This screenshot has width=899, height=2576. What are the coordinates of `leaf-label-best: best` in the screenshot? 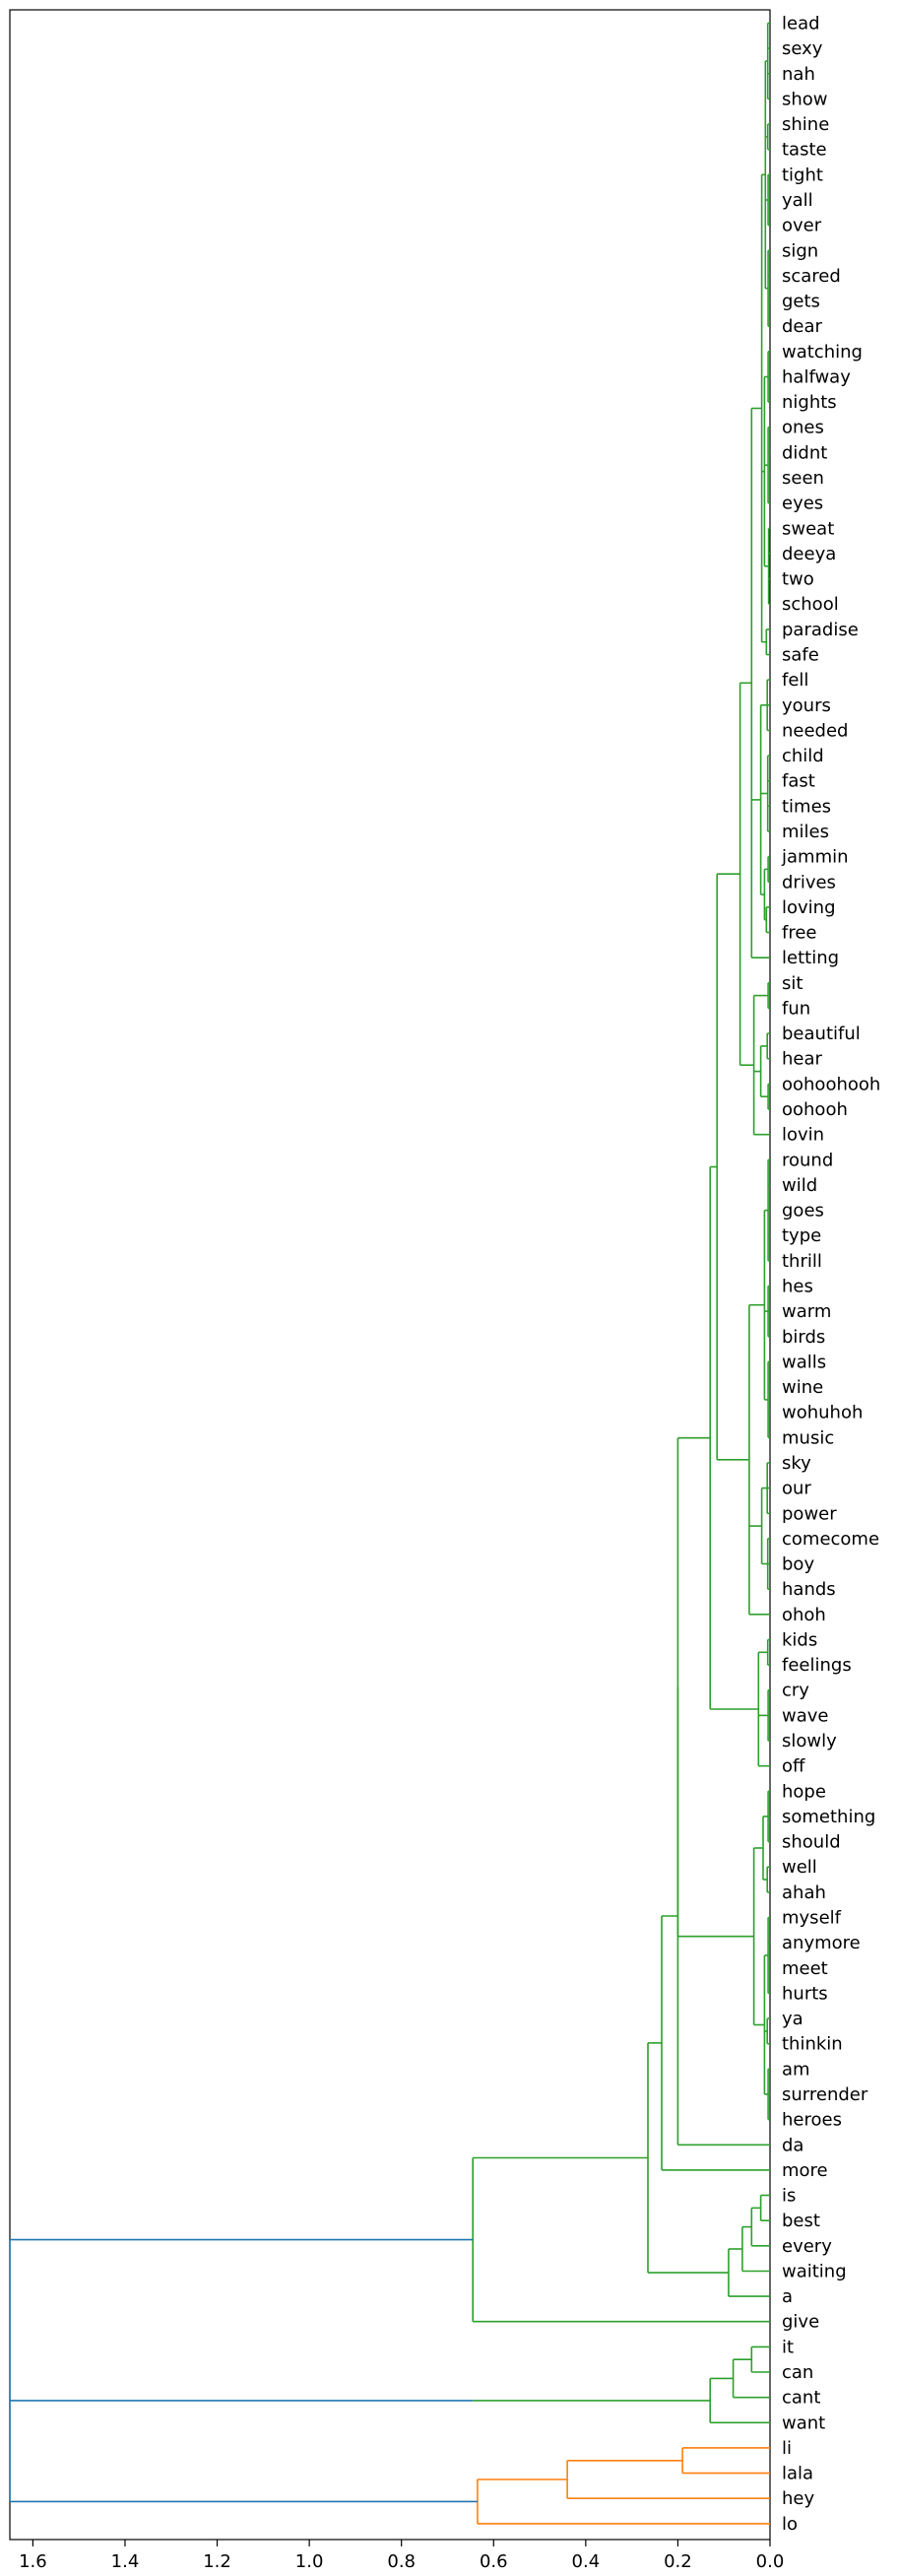 It's located at (801, 2221).